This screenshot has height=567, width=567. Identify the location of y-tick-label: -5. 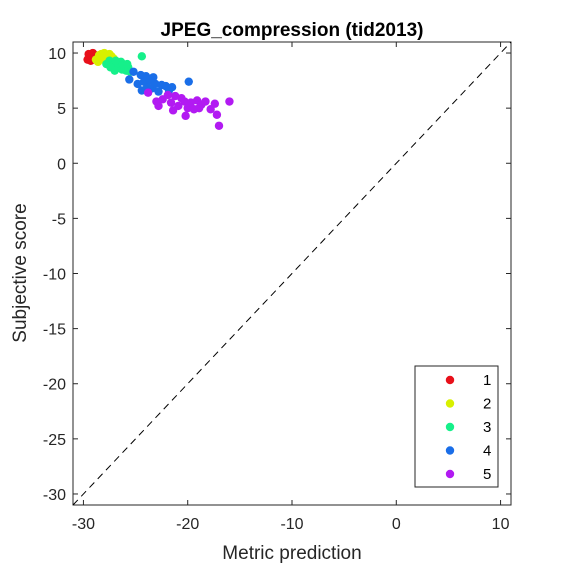
(59, 219).